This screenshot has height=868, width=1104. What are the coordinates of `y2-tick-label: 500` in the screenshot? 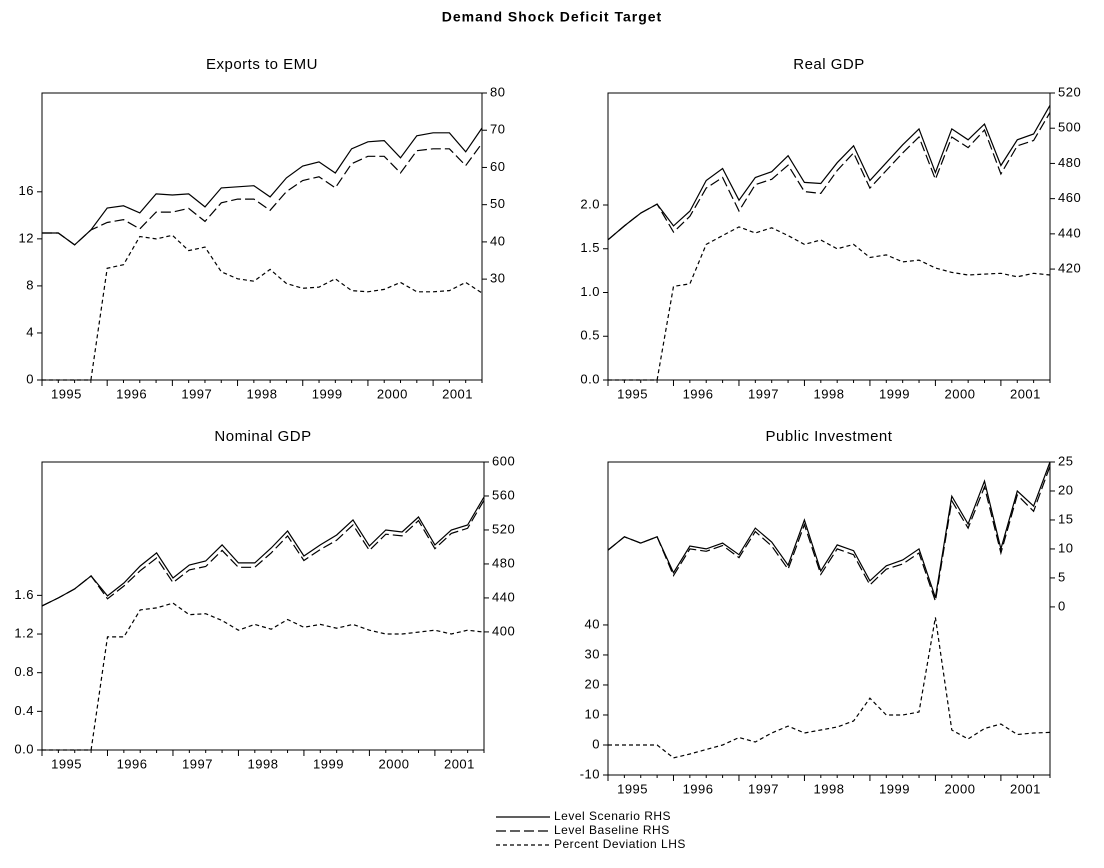 It's located at (1069, 127).